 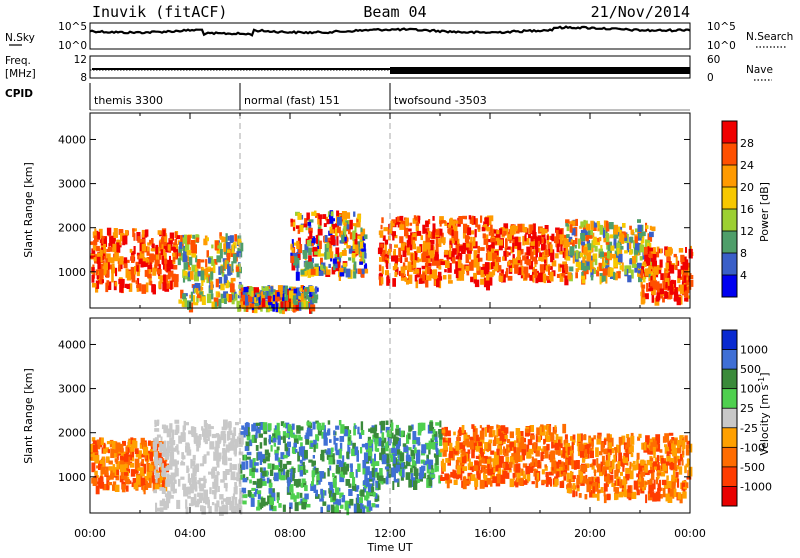 I want to click on colorbar-swatch, so click(x=729, y=398).